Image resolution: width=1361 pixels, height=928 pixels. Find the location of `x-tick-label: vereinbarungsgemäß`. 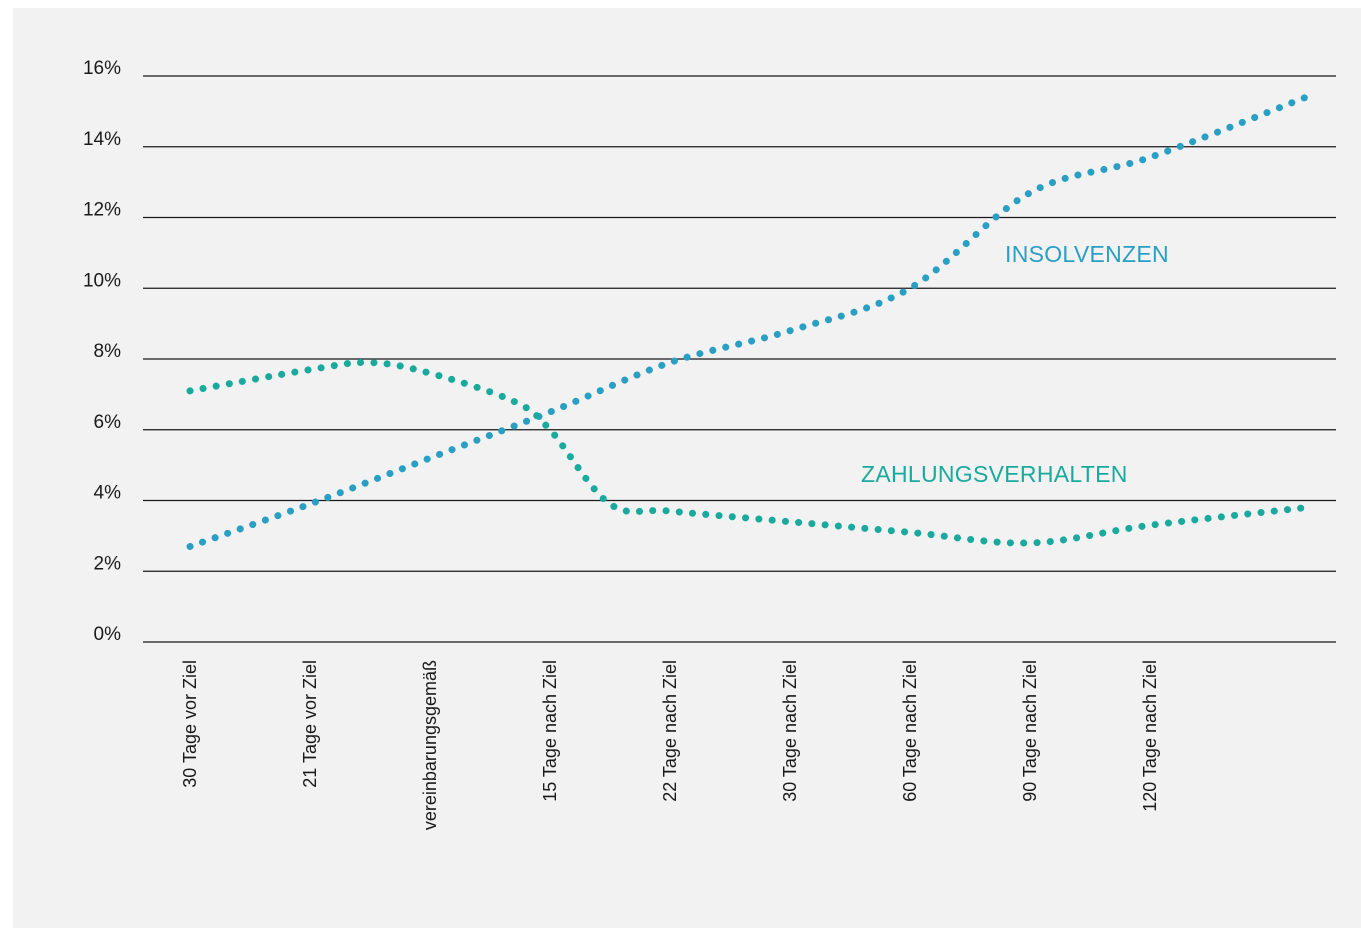

x-tick-label: vereinbarungsgemäß is located at coordinates (430, 745).